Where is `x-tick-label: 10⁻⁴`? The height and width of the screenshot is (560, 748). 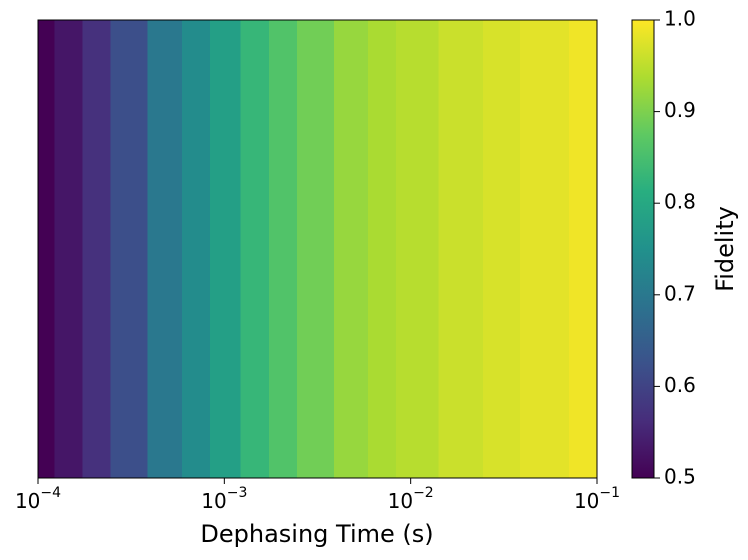
x-tick-label: 10⁻⁴ is located at coordinates (38, 499).